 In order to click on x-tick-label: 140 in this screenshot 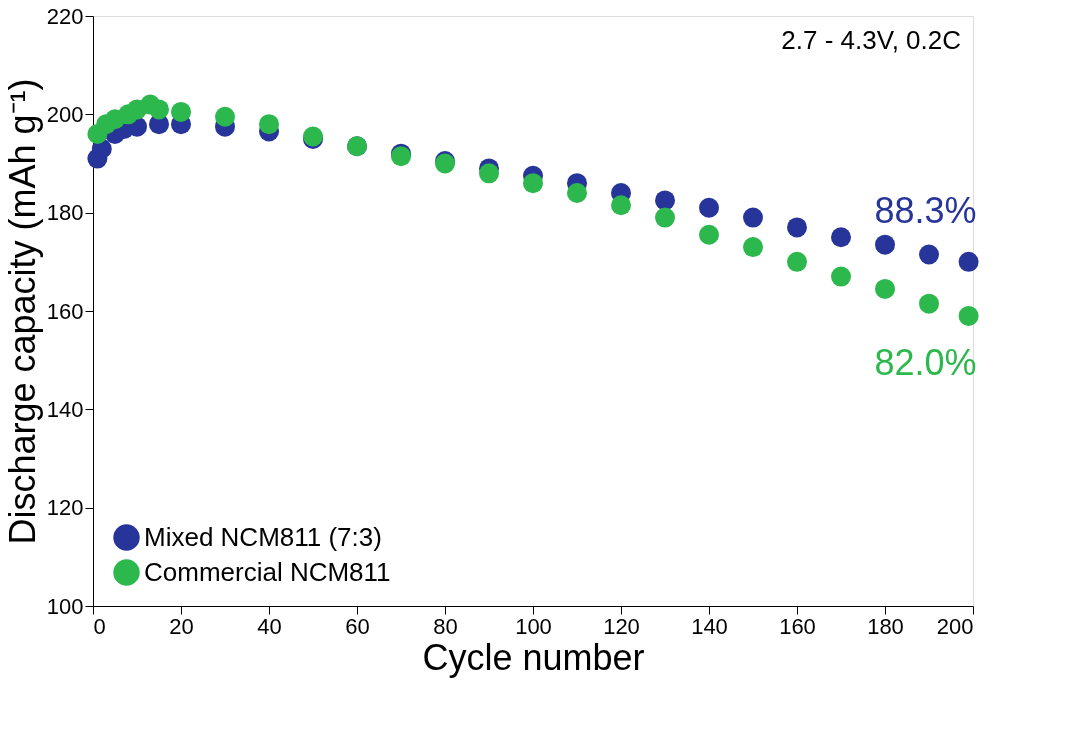, I will do `click(709, 626)`.